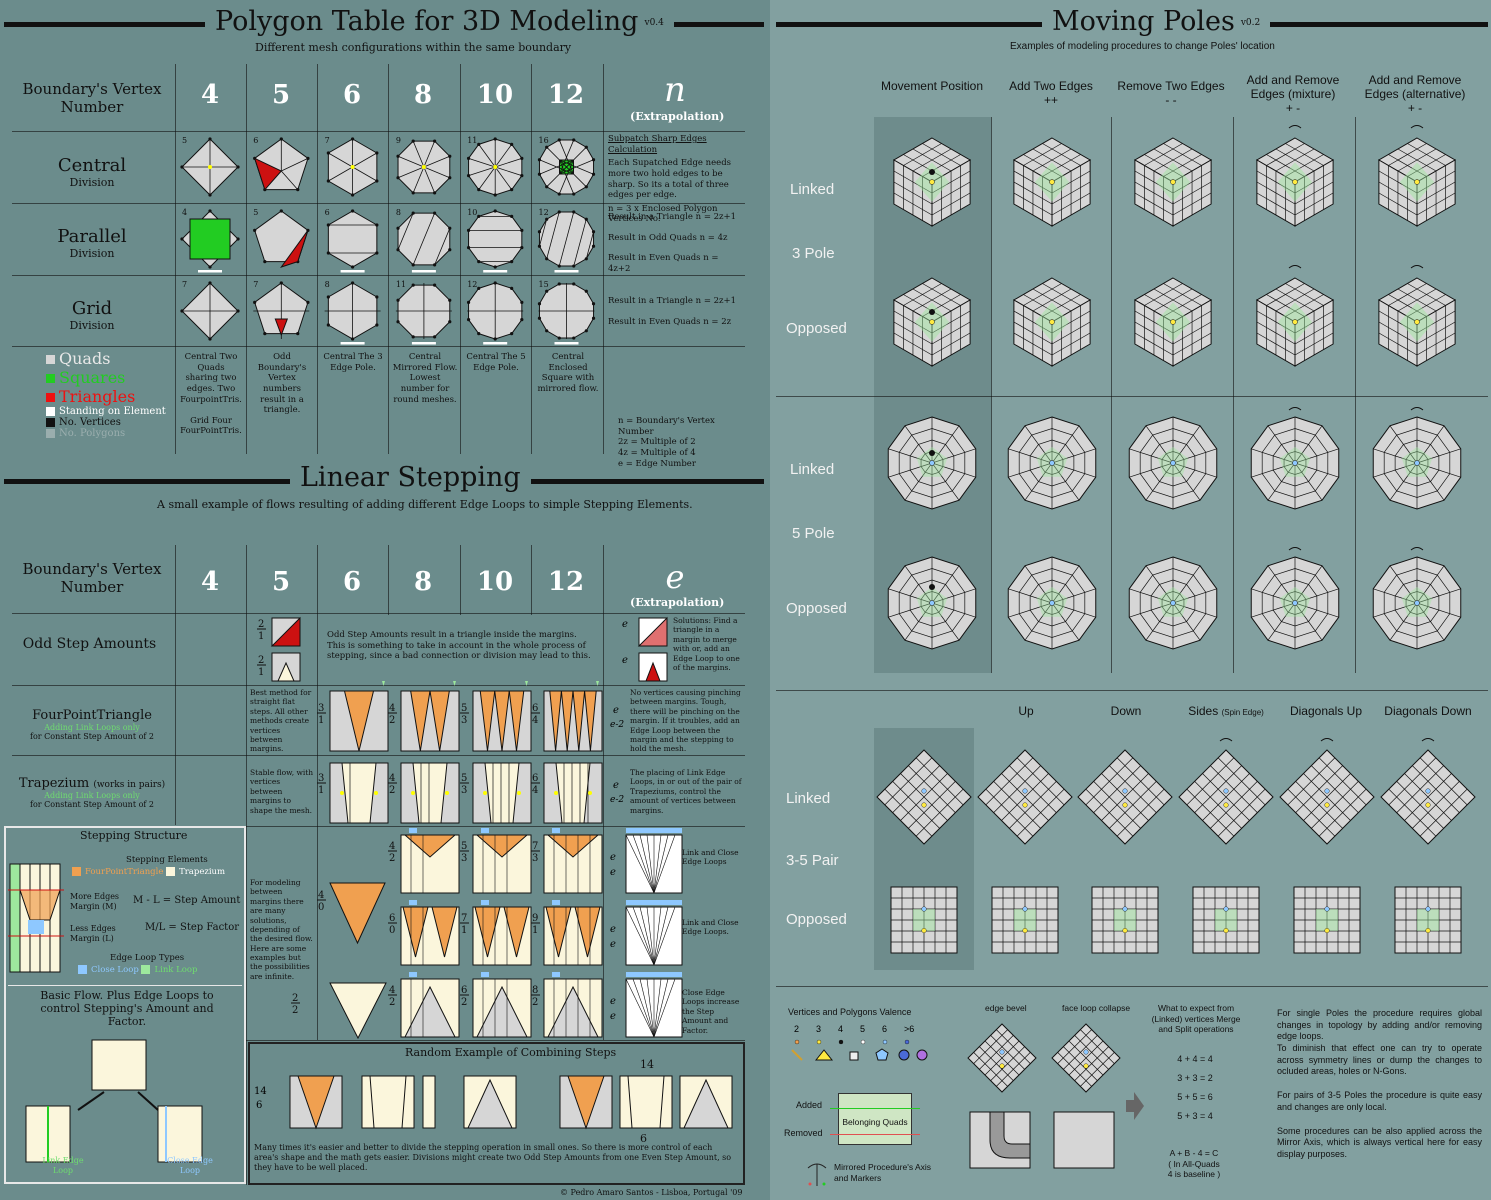 This screenshot has height=1200, width=1491. I want to click on step-number: 1, so click(321, 720).